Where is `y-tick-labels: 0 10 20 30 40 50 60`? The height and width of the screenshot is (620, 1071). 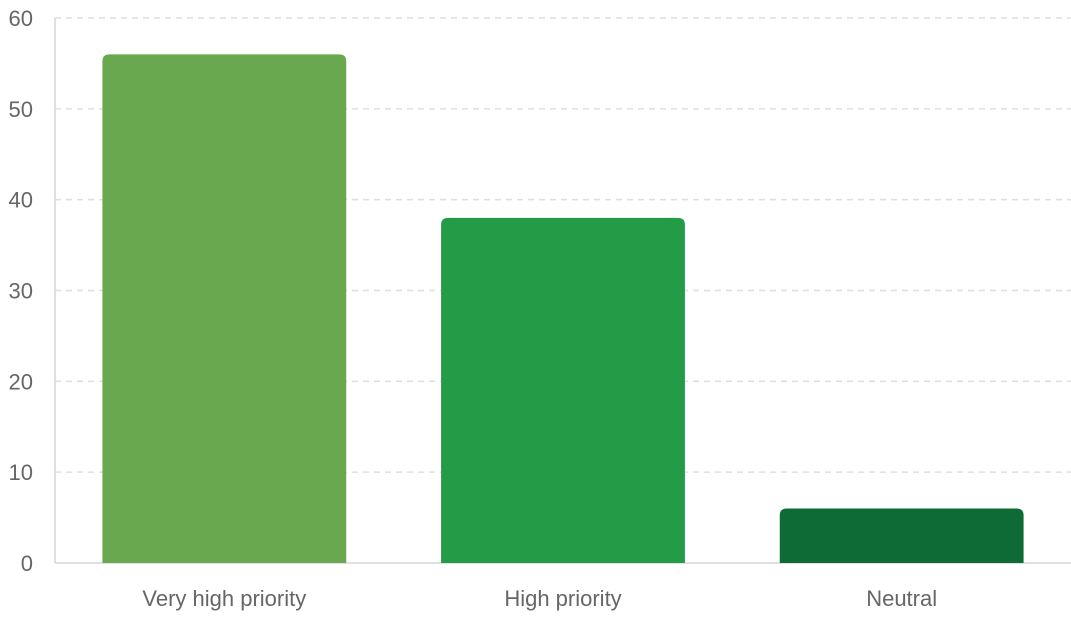
y-tick-labels: 0 10 20 30 40 50 60 is located at coordinates (21, 291).